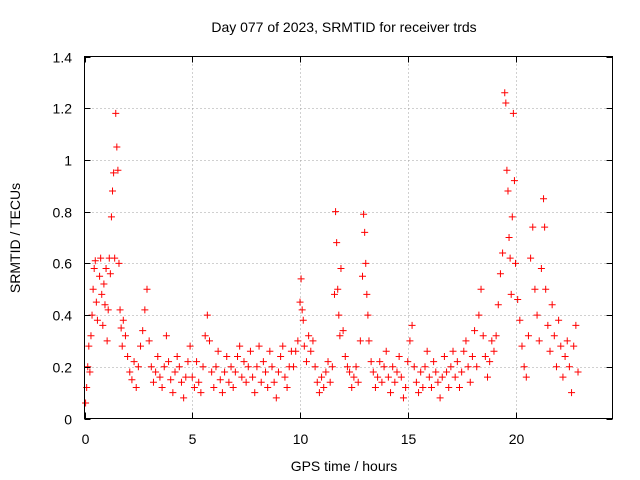 Image resolution: width=640 pixels, height=480 pixels. What do you see at coordinates (344, 466) in the screenshot?
I see `x-axis-label: GPS time / hours` at bounding box center [344, 466].